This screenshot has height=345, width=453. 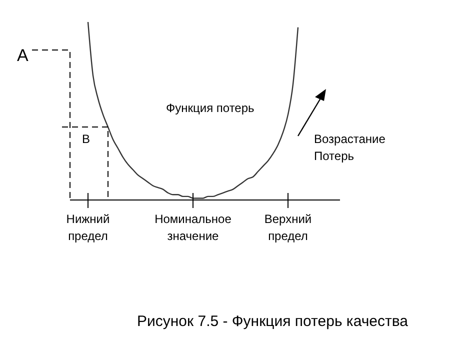 I want to click on annotation: Функция потерь, so click(x=210, y=108).